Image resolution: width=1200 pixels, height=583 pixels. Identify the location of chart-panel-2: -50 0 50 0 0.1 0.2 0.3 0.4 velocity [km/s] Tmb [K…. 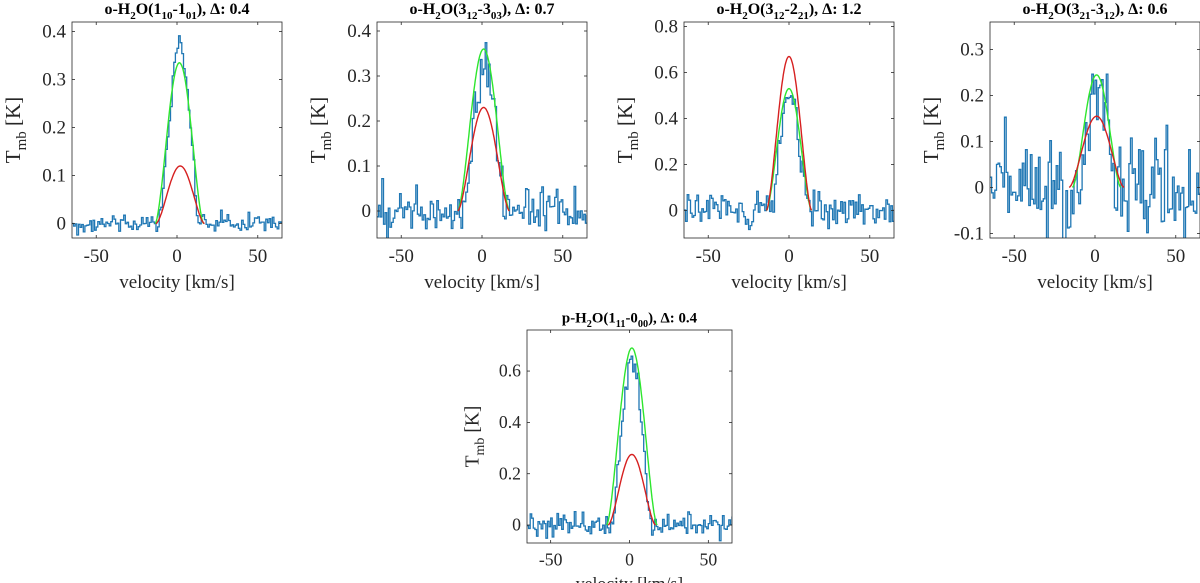
(447, 147).